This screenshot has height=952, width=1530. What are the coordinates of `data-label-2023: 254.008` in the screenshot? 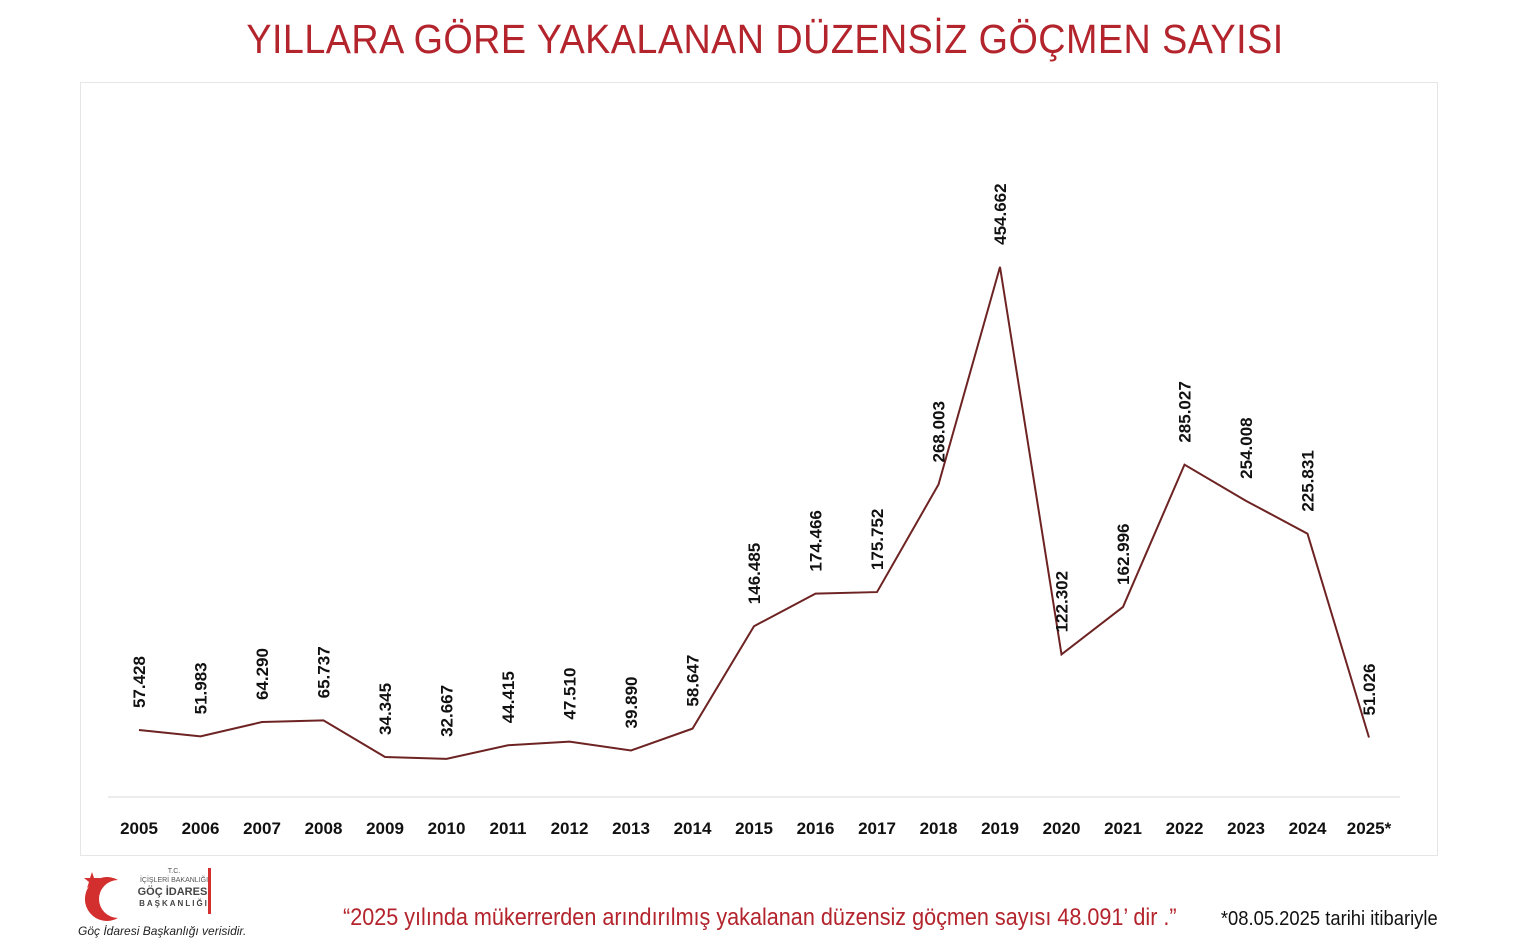 It's located at (1246, 447).